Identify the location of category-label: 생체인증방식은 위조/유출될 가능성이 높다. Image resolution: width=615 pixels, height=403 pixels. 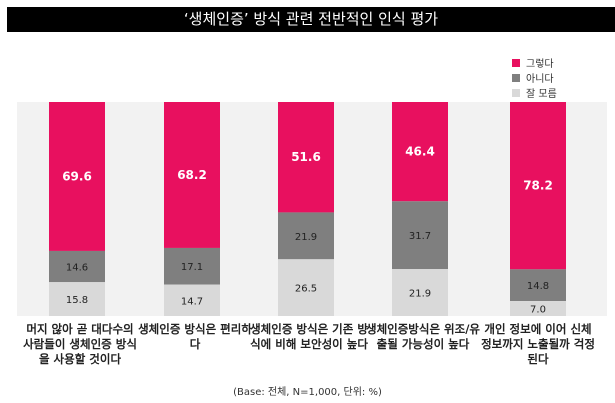
(422, 336).